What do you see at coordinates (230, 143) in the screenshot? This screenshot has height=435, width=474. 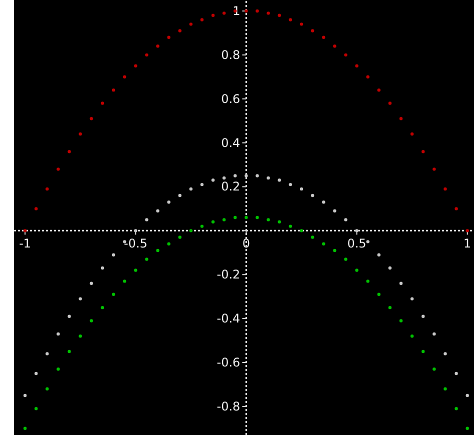 I see `y-tick-label: 0.4` at bounding box center [230, 143].